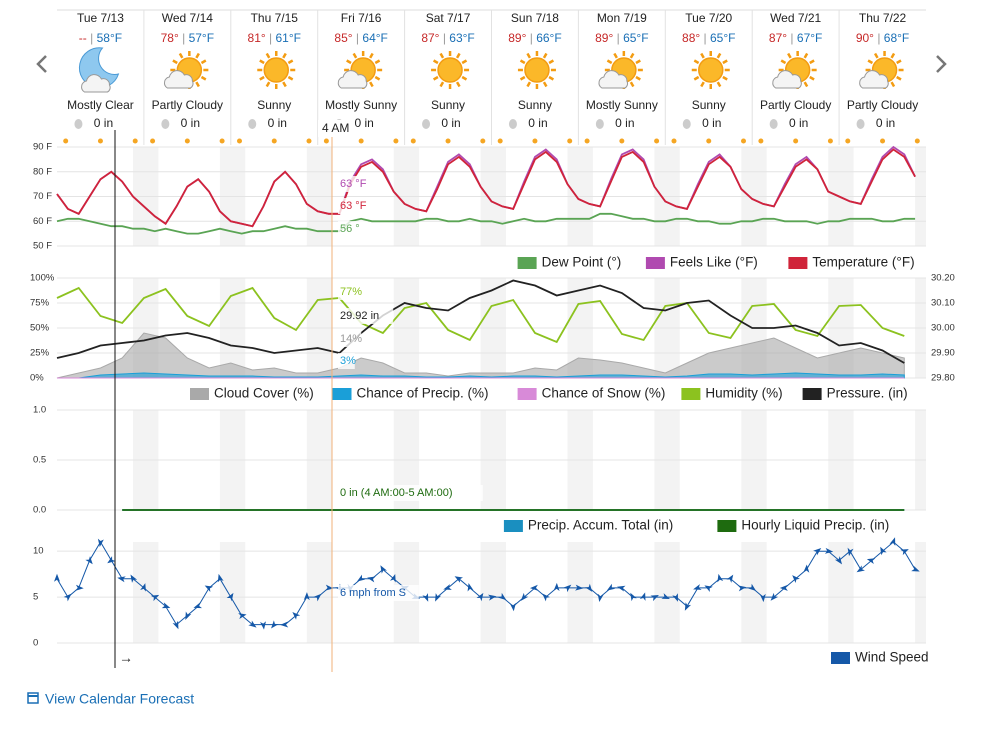 This screenshot has height=743, width=981. Describe the element at coordinates (40, 328) in the screenshot. I see `y-tick-label: 50%` at that location.